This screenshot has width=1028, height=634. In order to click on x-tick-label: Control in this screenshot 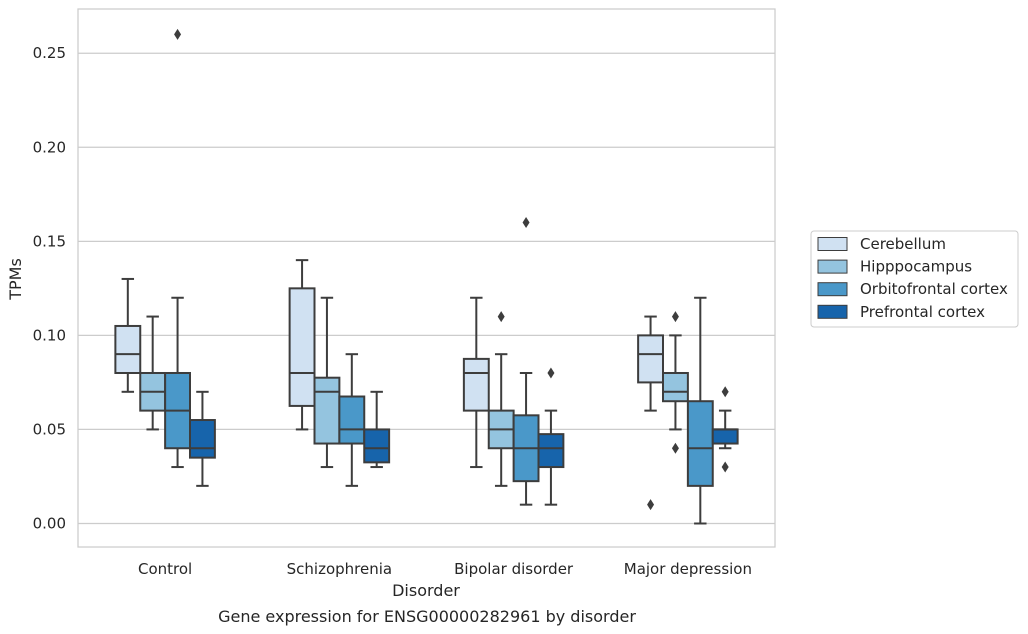, I will do `click(165, 569)`.